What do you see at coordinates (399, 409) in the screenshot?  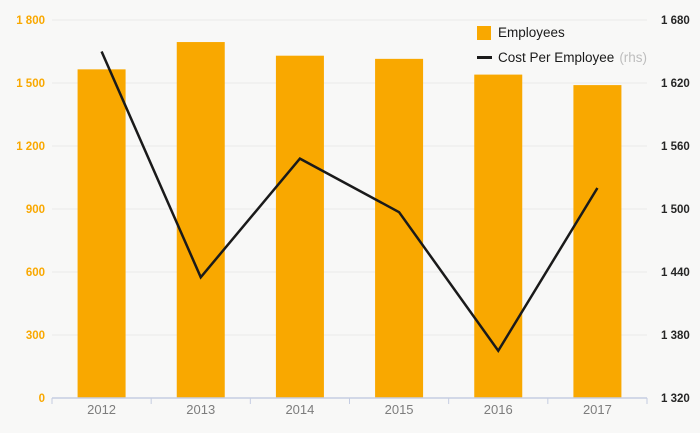 I see `x-axis-category-label: 2015` at bounding box center [399, 409].